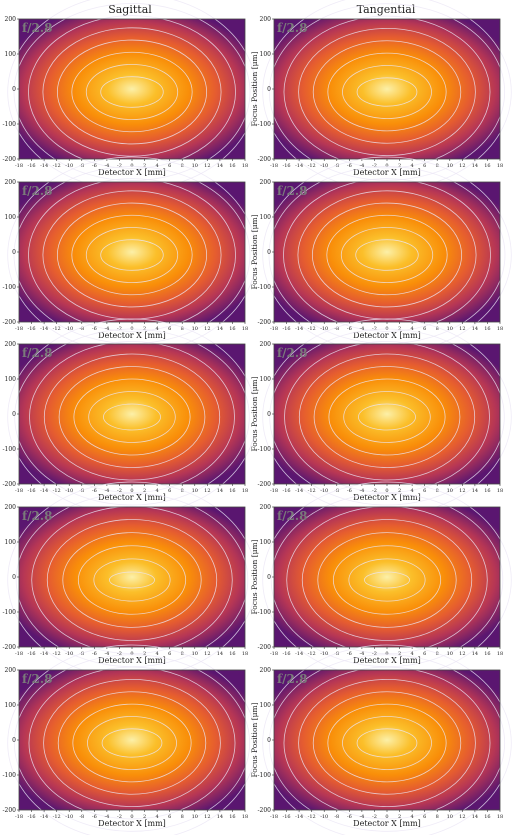 This screenshot has width=512, height=835. What do you see at coordinates (374, 491) in the screenshot?
I see `x-tick-label: -2` at bounding box center [374, 491].